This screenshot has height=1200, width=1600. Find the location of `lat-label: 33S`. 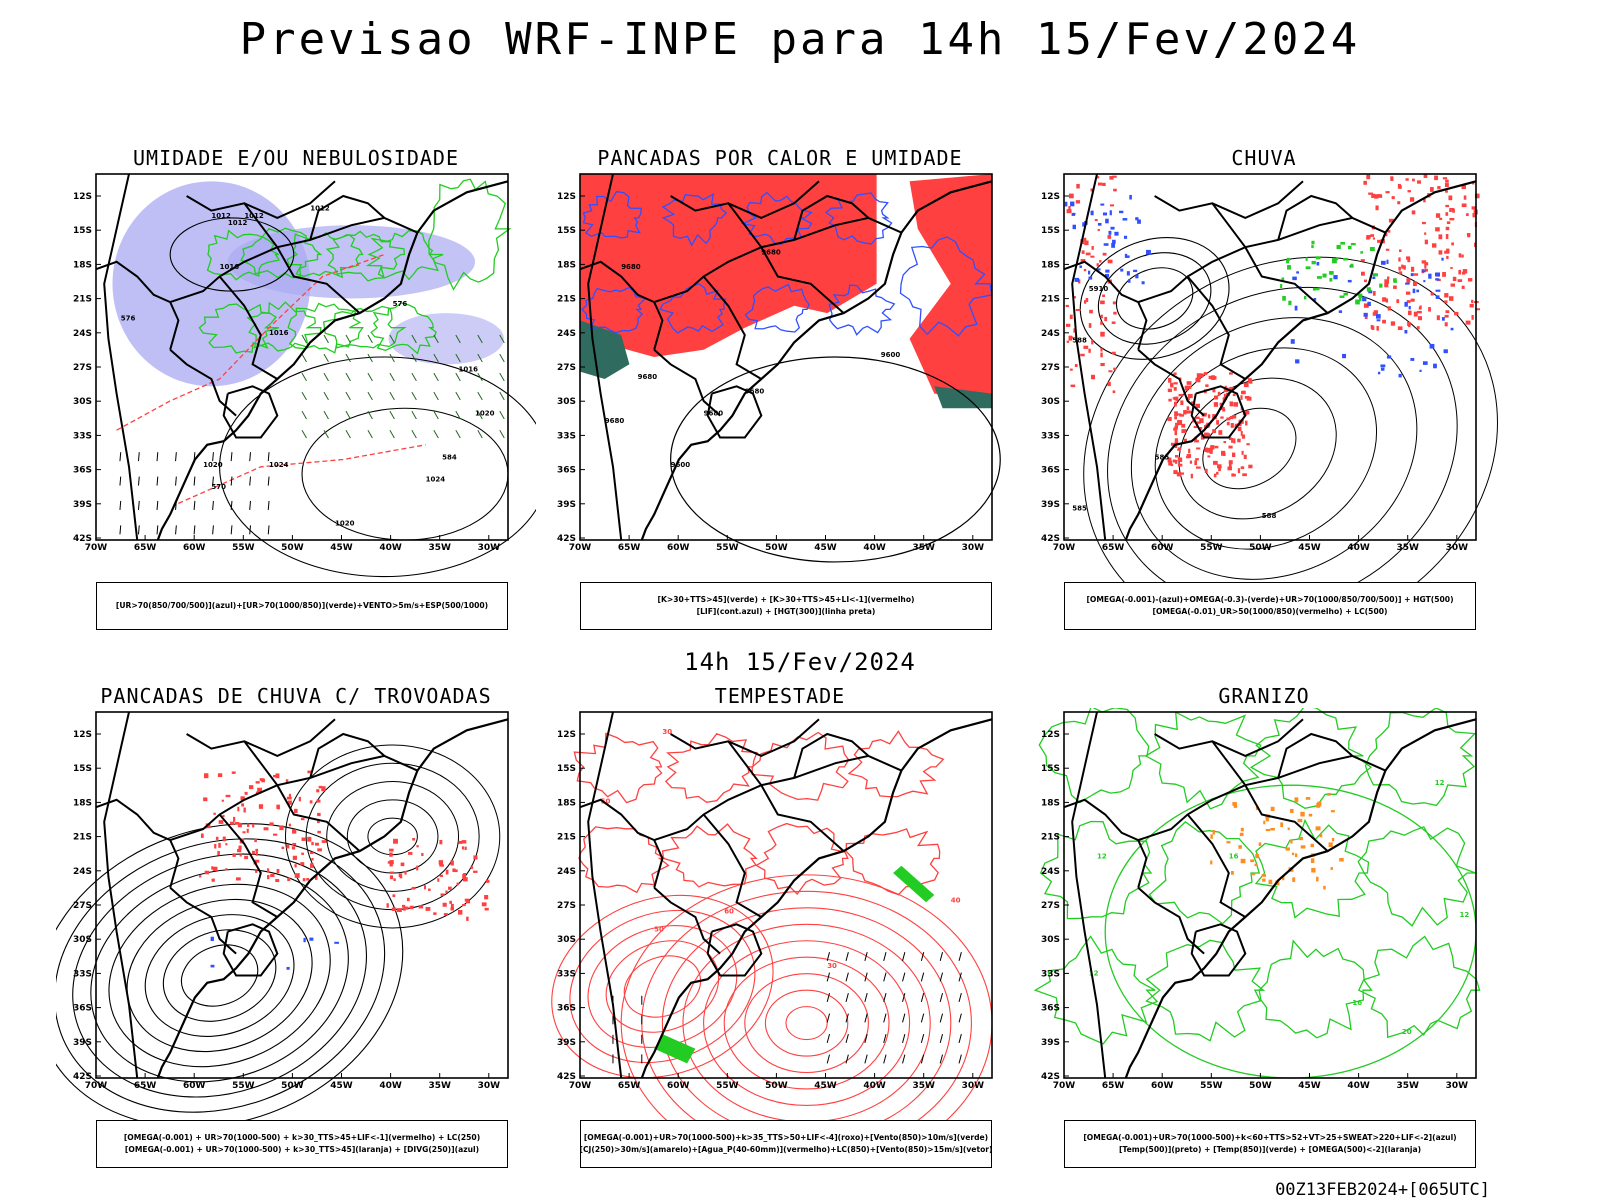

lat-label: 33S is located at coordinates (82, 974).